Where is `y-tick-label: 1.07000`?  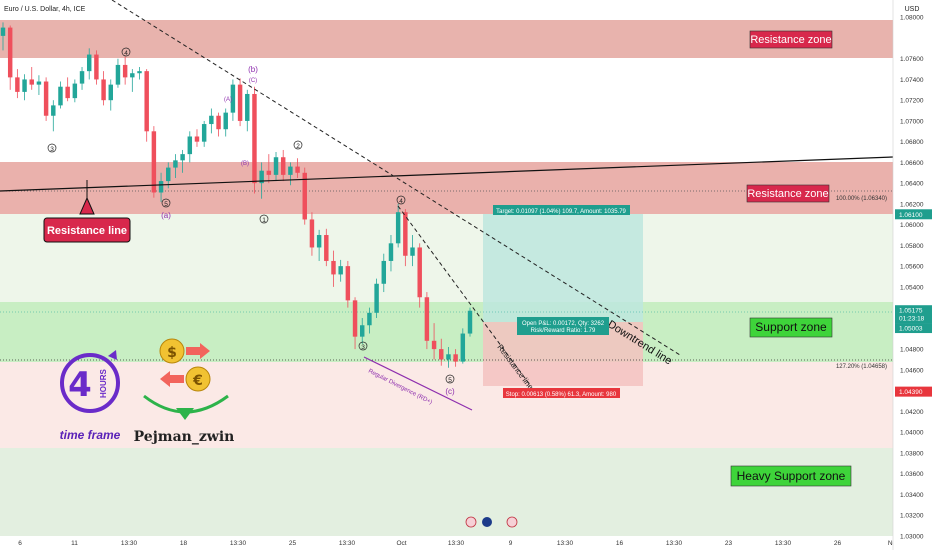 y-tick-label: 1.07000 is located at coordinates (912, 121).